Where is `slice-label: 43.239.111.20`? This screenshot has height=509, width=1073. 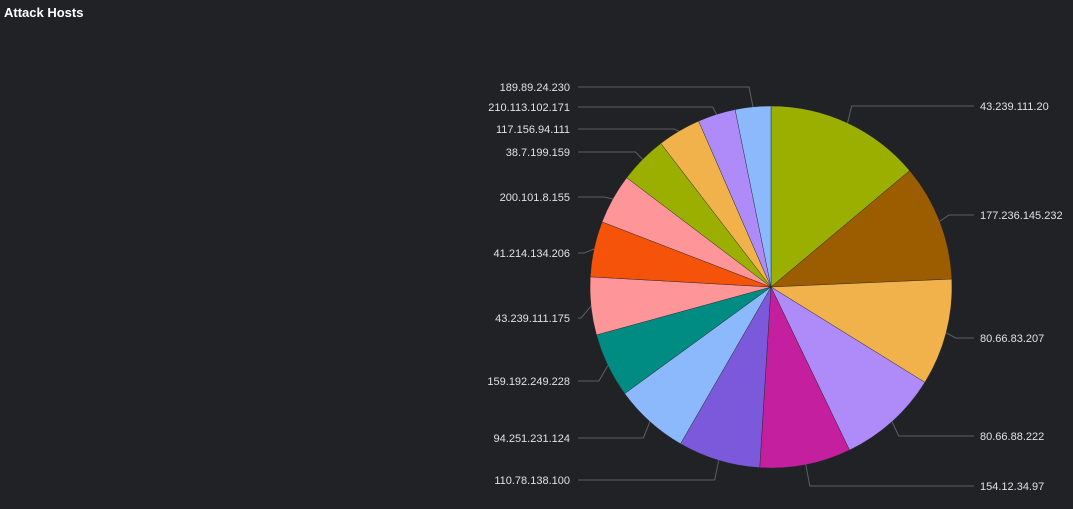 slice-label: 43.239.111.20 is located at coordinates (1014, 107).